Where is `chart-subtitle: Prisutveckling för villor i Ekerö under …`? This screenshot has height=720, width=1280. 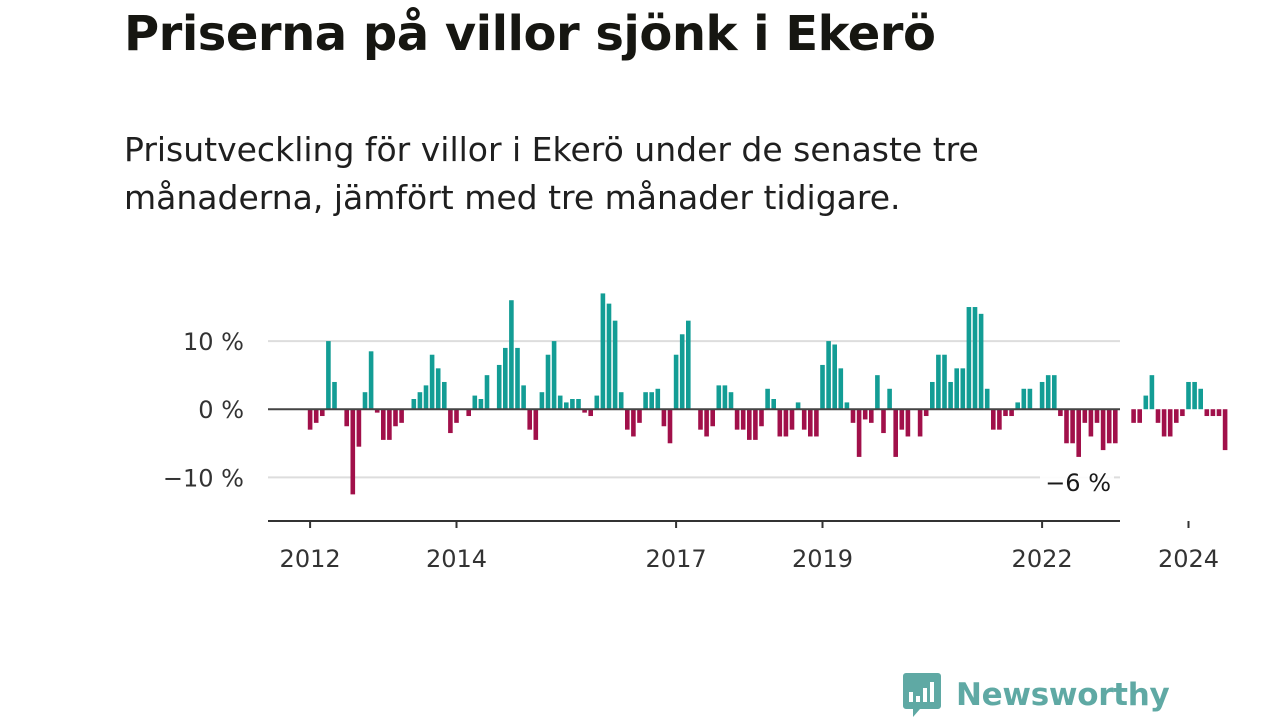
chart-subtitle: Prisutveckling för villor i Ekerö under … is located at coordinates (551, 173).